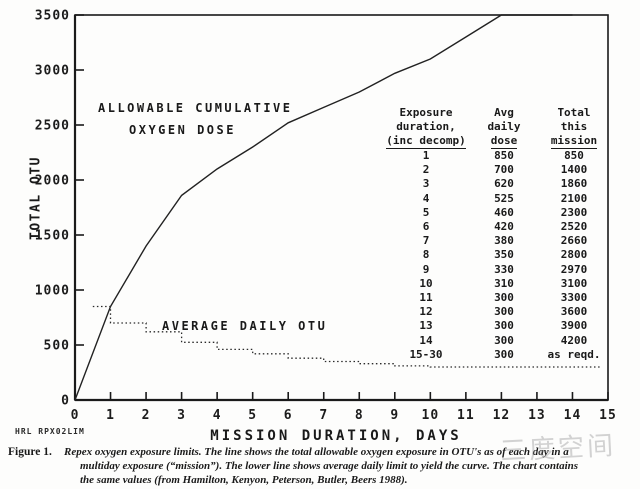 The image size is (640, 489). Describe the element at coordinates (426, 354) in the screenshot. I see `table-cell: 15-30` at that location.